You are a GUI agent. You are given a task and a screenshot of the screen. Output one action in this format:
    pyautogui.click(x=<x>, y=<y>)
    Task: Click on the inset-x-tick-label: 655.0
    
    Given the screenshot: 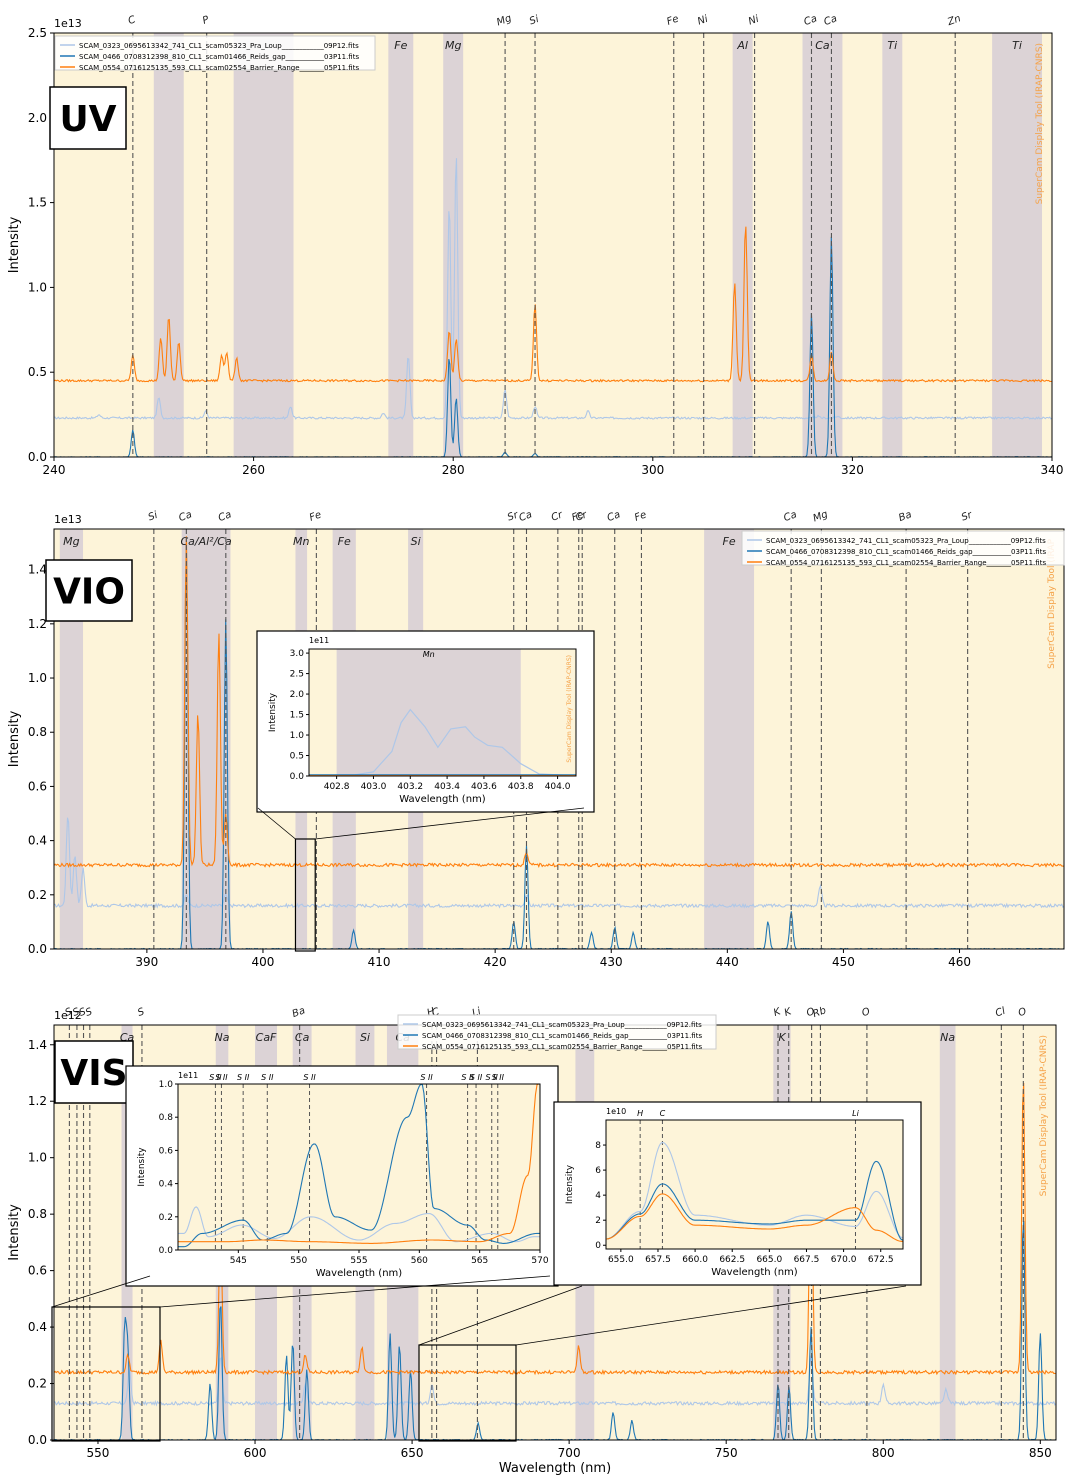 What is the action you would take?
    pyautogui.click(x=621, y=1260)
    